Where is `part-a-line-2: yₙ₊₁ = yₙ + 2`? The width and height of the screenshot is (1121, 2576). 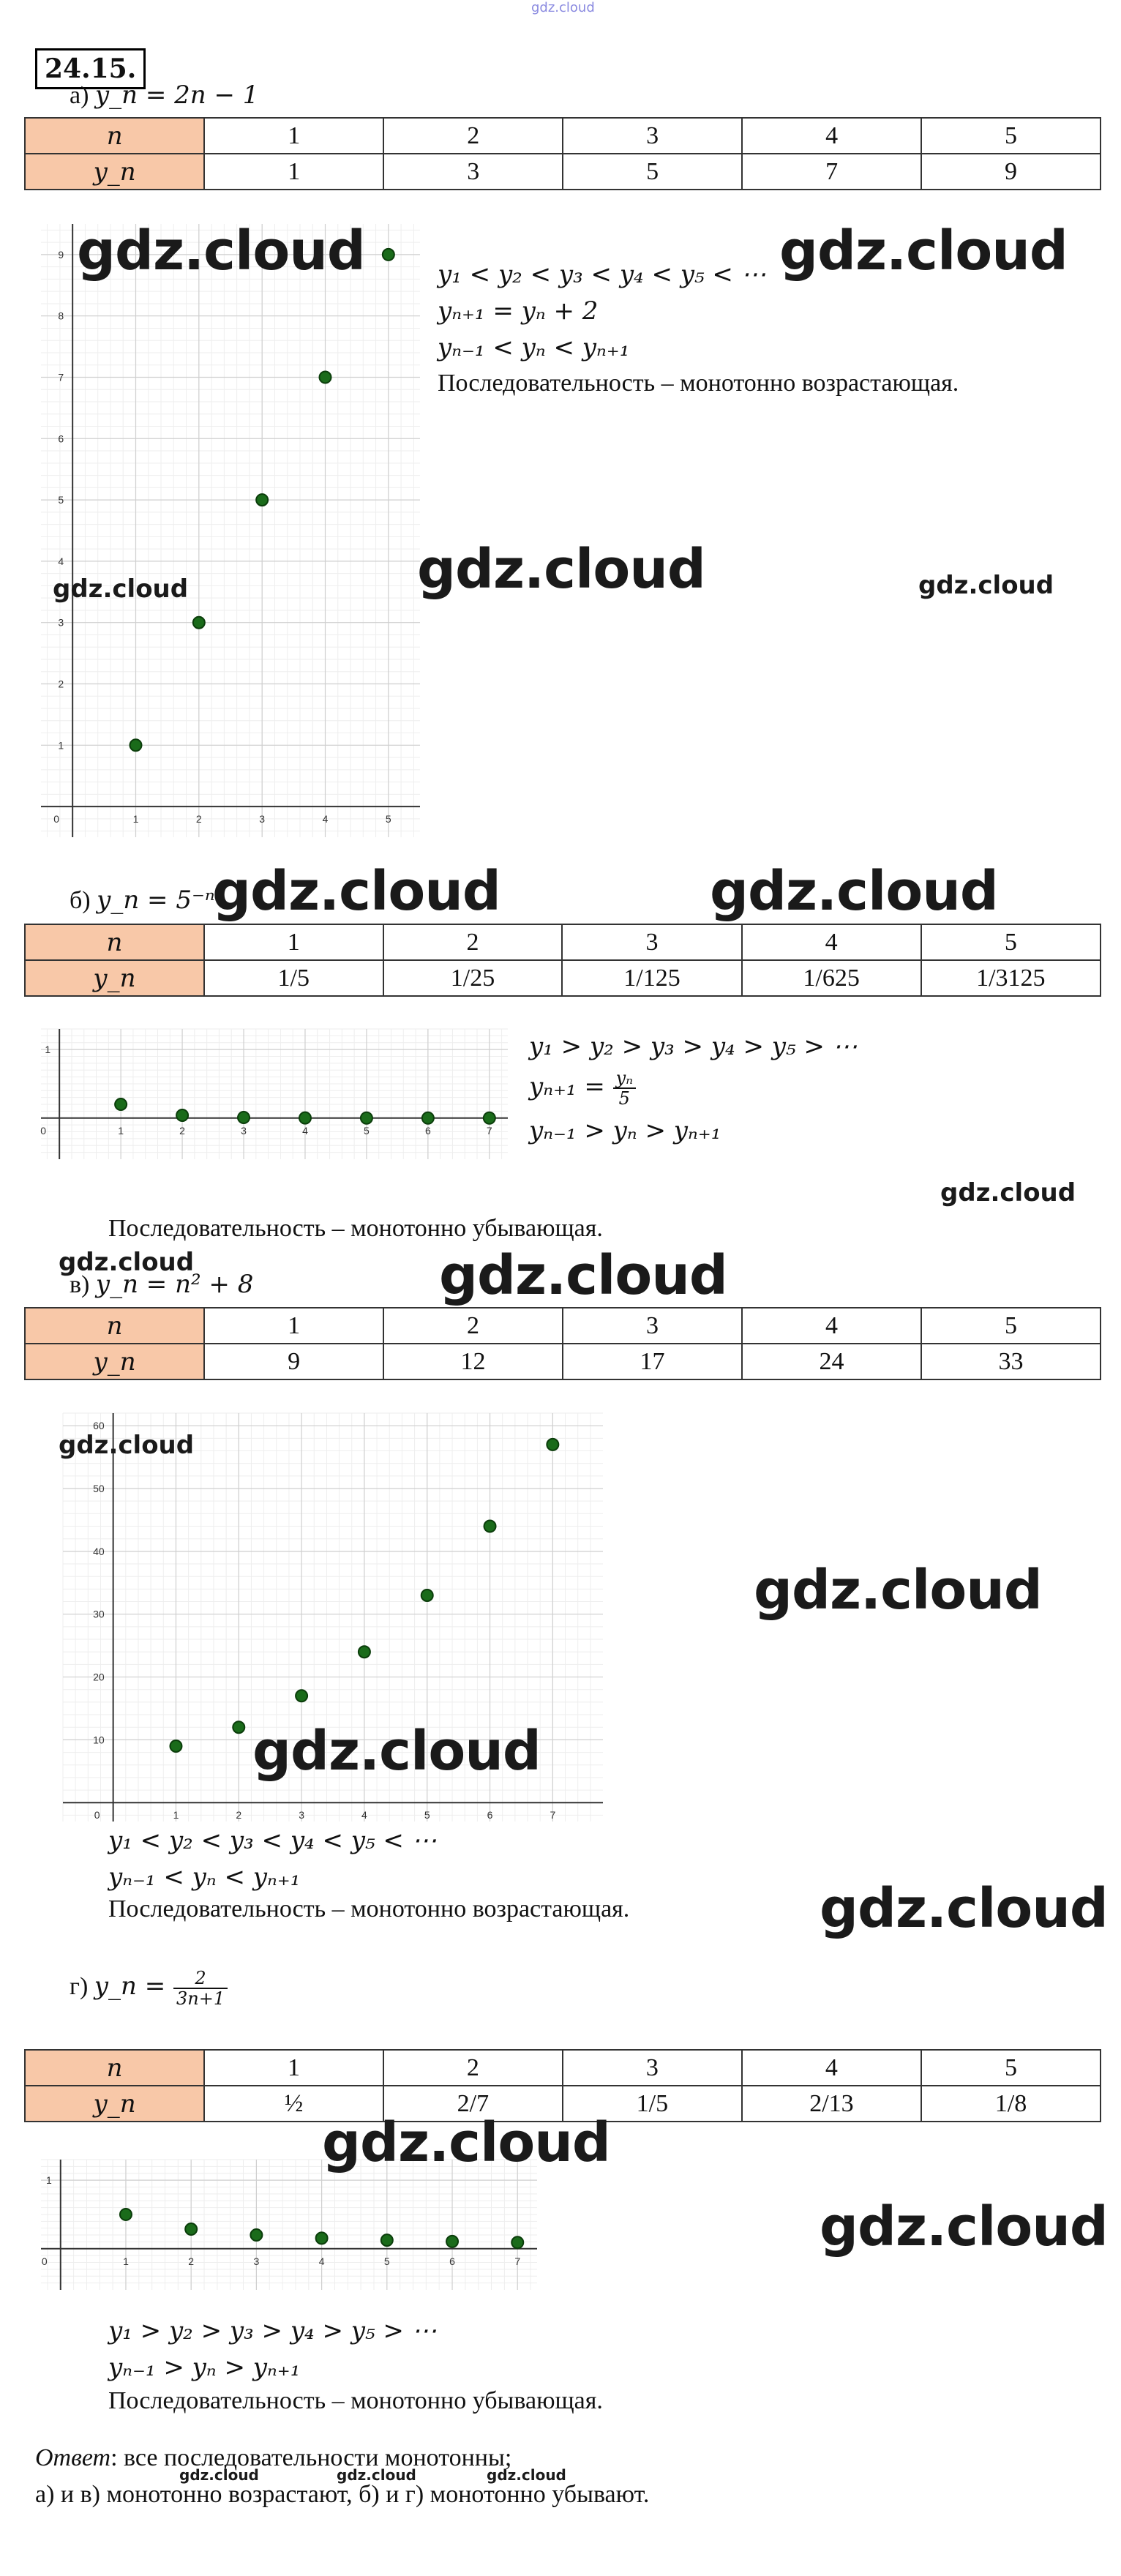
part-a-line-2: yₙ₊₁ = yₙ + 2 is located at coordinates (518, 311).